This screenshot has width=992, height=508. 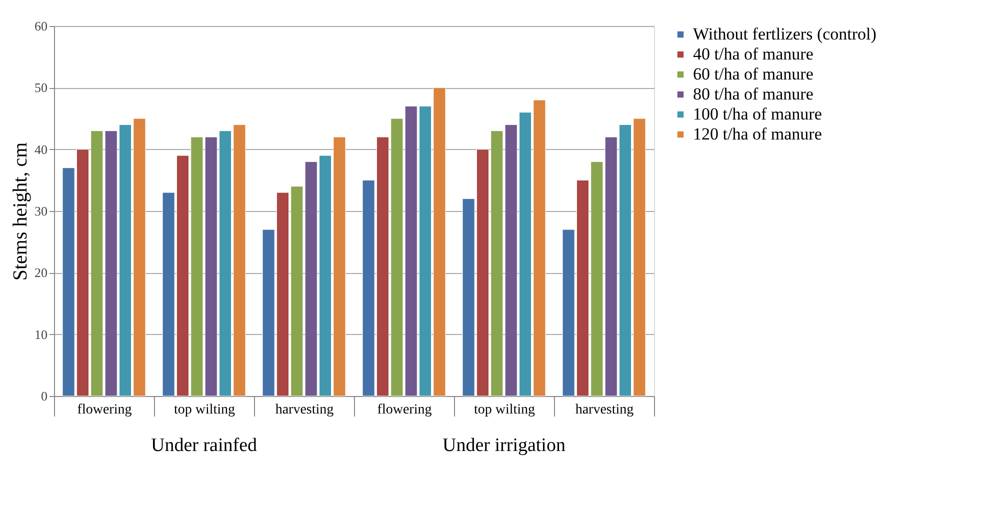 I want to click on y-tick-label: 40, so click(x=41, y=149).